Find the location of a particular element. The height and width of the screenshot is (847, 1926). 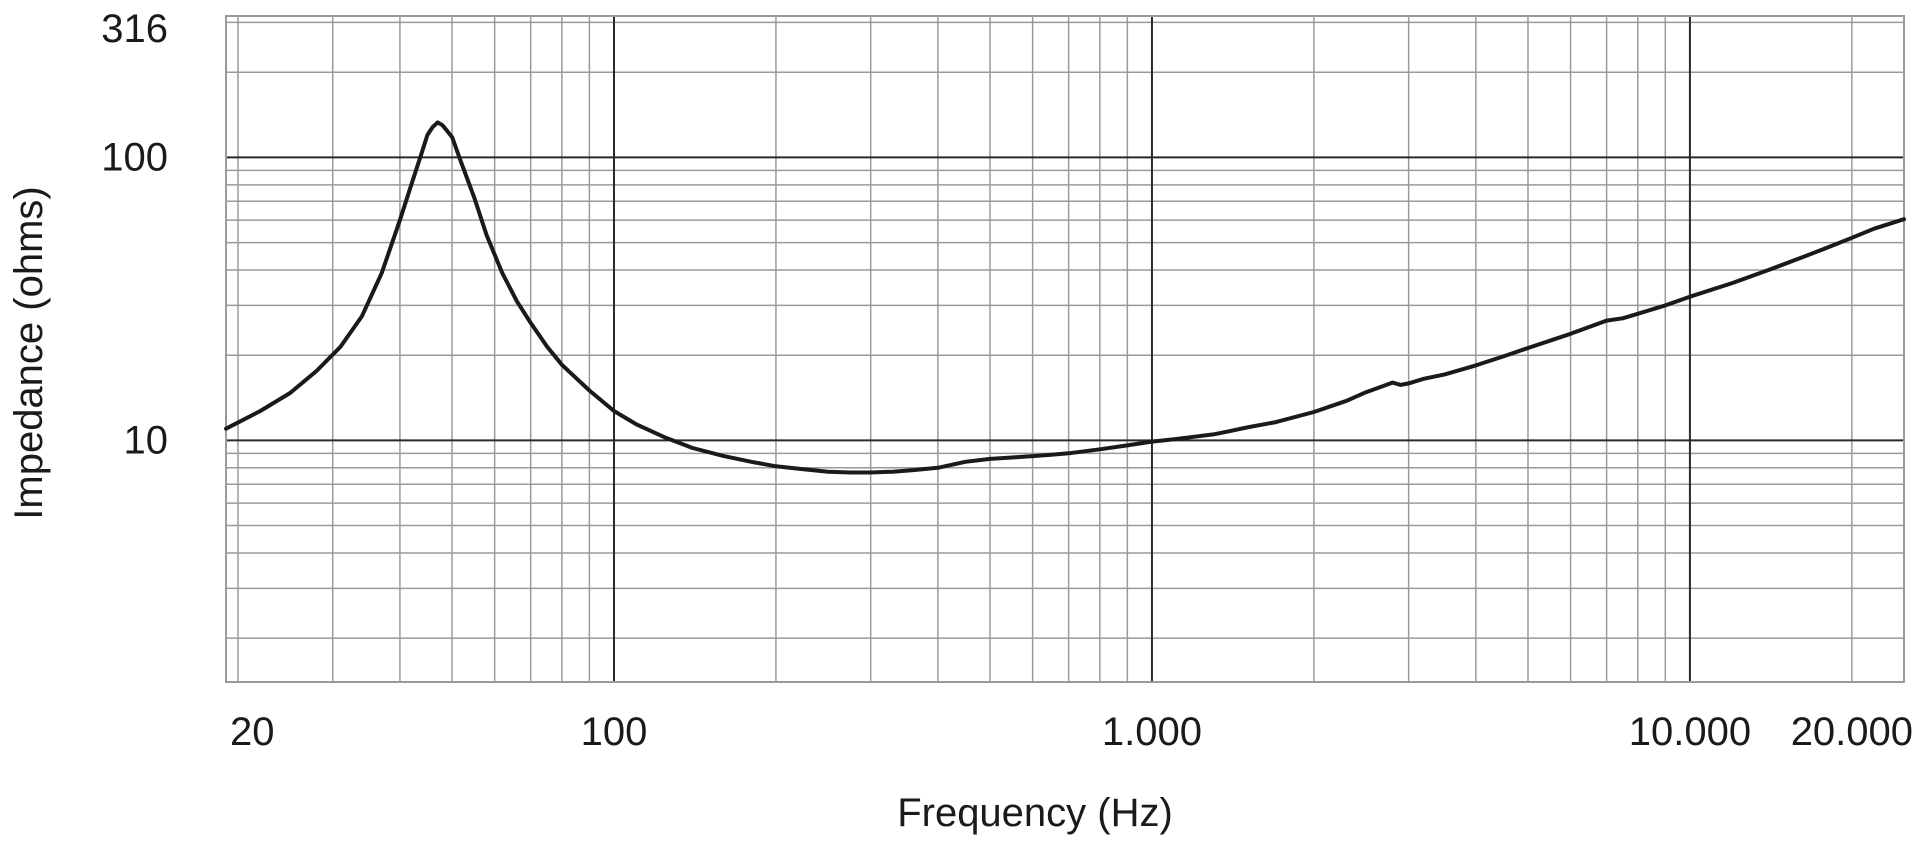

x-axis-title: Frequency (Hz) is located at coordinates (1035, 813).